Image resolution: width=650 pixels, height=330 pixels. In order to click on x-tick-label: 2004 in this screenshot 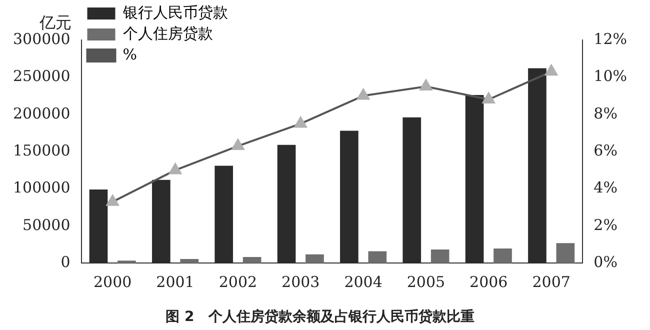, I will do `click(363, 282)`.